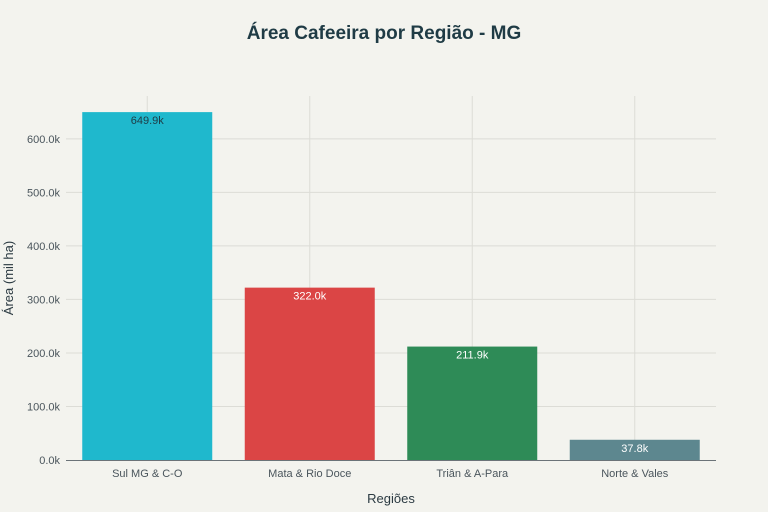  I want to click on bar-data-label: 649.9k, so click(148, 121).